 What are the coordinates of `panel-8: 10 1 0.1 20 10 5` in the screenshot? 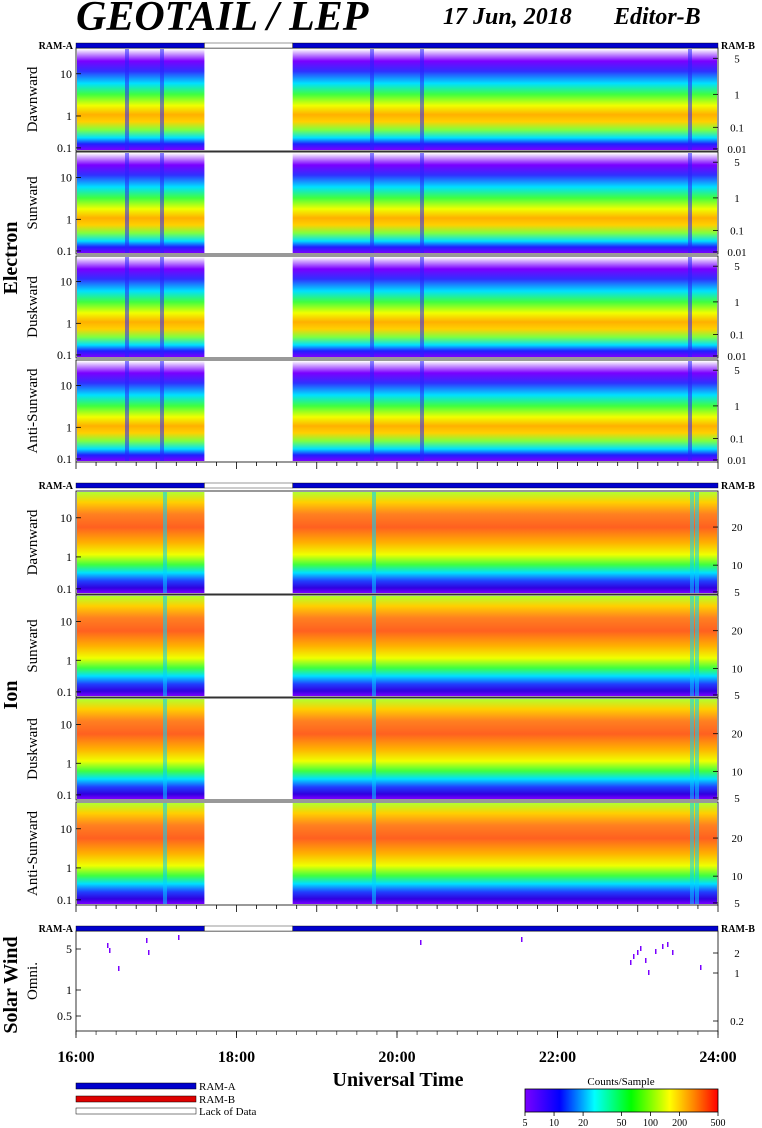 It's located at (400, 855).